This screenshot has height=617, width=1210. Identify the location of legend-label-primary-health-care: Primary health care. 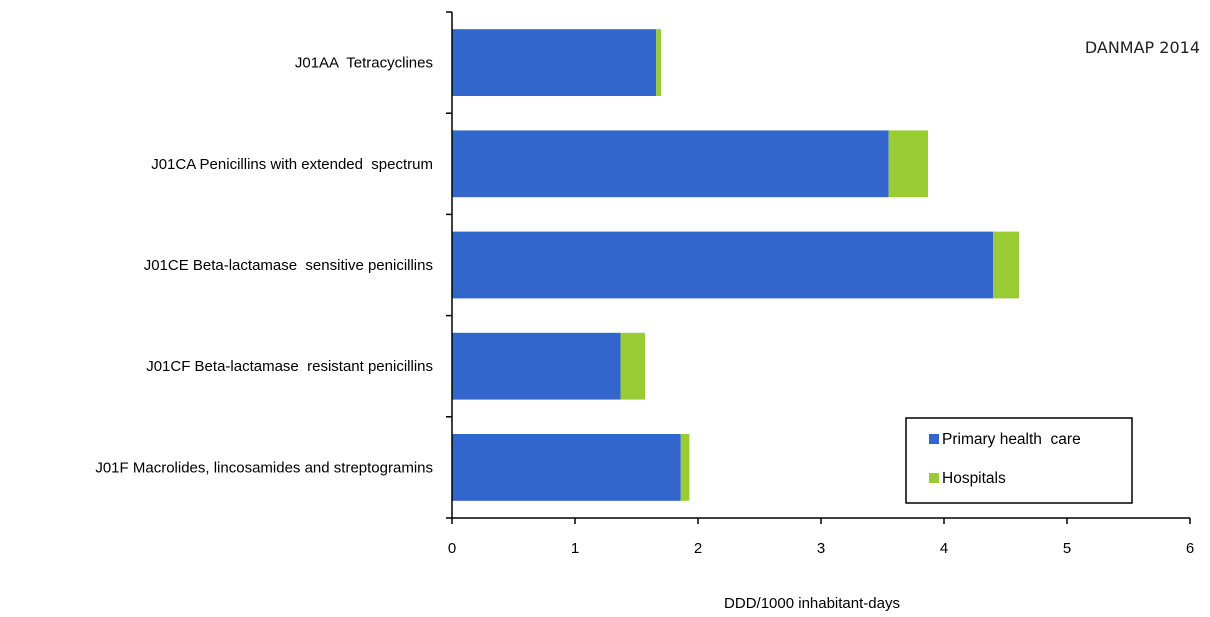
(1011, 439).